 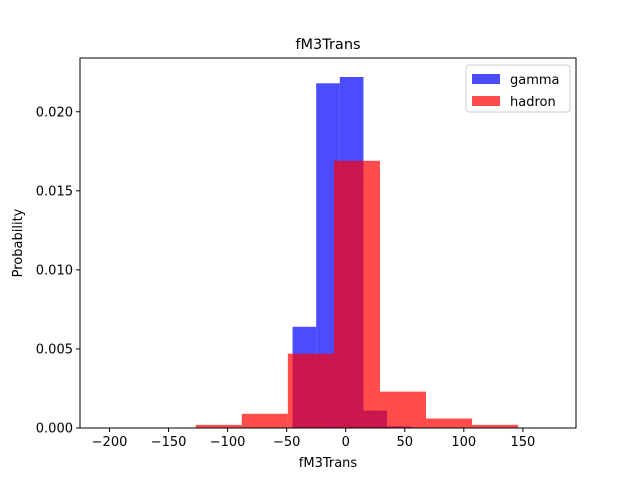 What do you see at coordinates (533, 102) in the screenshot?
I see `legend-label-hadron: hadron` at bounding box center [533, 102].